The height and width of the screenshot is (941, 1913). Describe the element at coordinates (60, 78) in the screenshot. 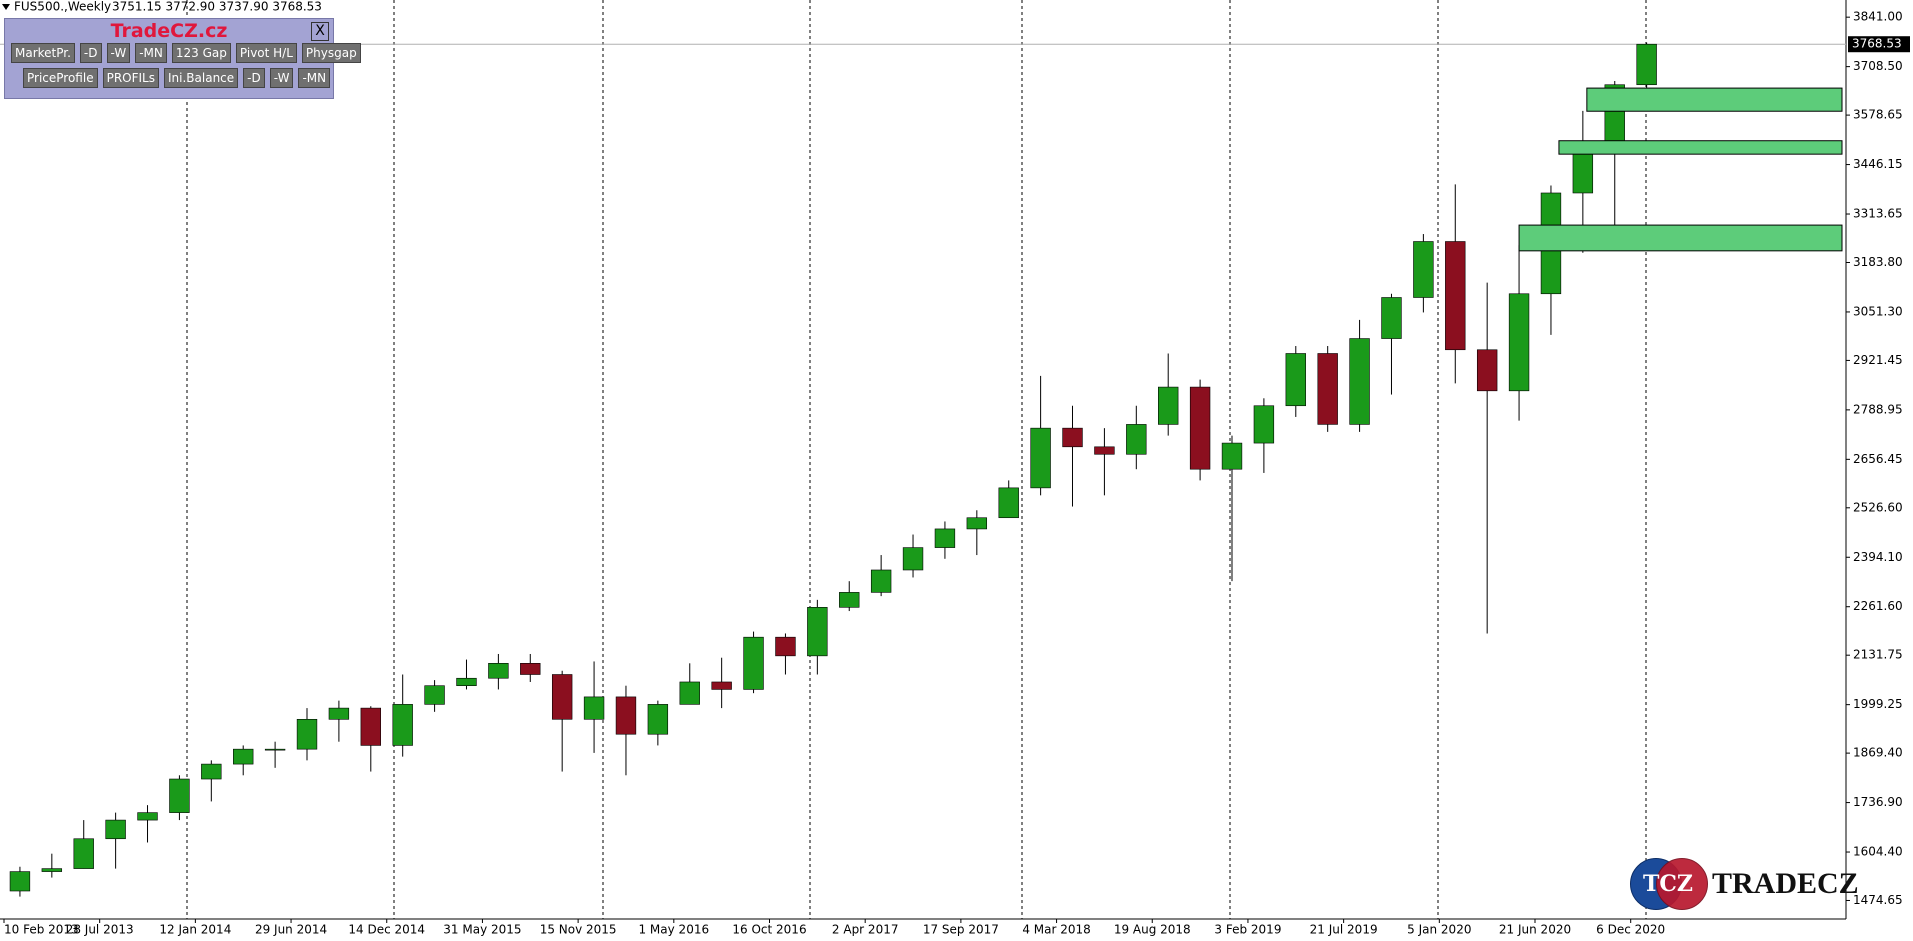

I see `panel-button: PriceProfile` at that location.